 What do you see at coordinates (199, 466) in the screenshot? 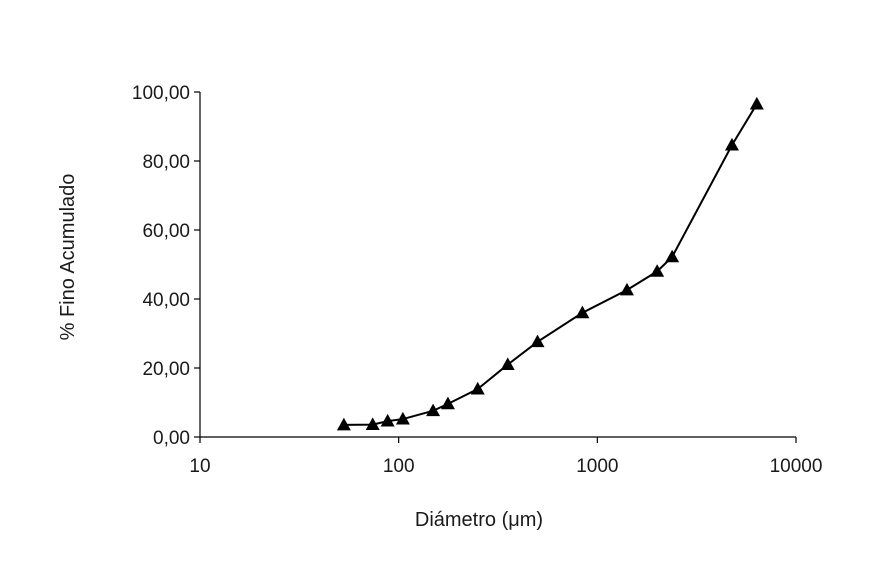
I see `x-tick-label: 10` at bounding box center [199, 466].